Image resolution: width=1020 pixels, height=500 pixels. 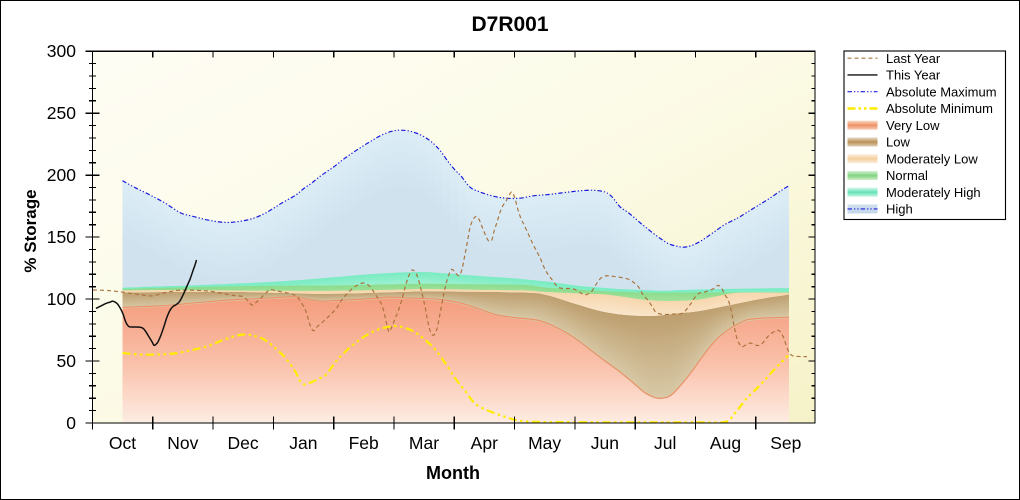 What do you see at coordinates (907, 175) in the screenshot?
I see `svg-text: Normal` at bounding box center [907, 175].